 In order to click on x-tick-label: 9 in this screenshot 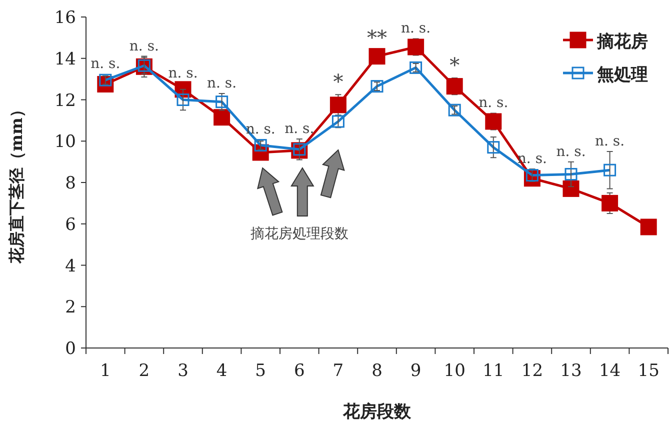, I will do `click(416, 371)`.